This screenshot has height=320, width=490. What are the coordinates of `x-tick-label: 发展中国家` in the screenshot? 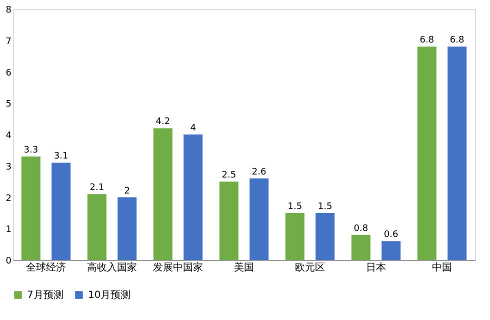 It's located at (178, 268).